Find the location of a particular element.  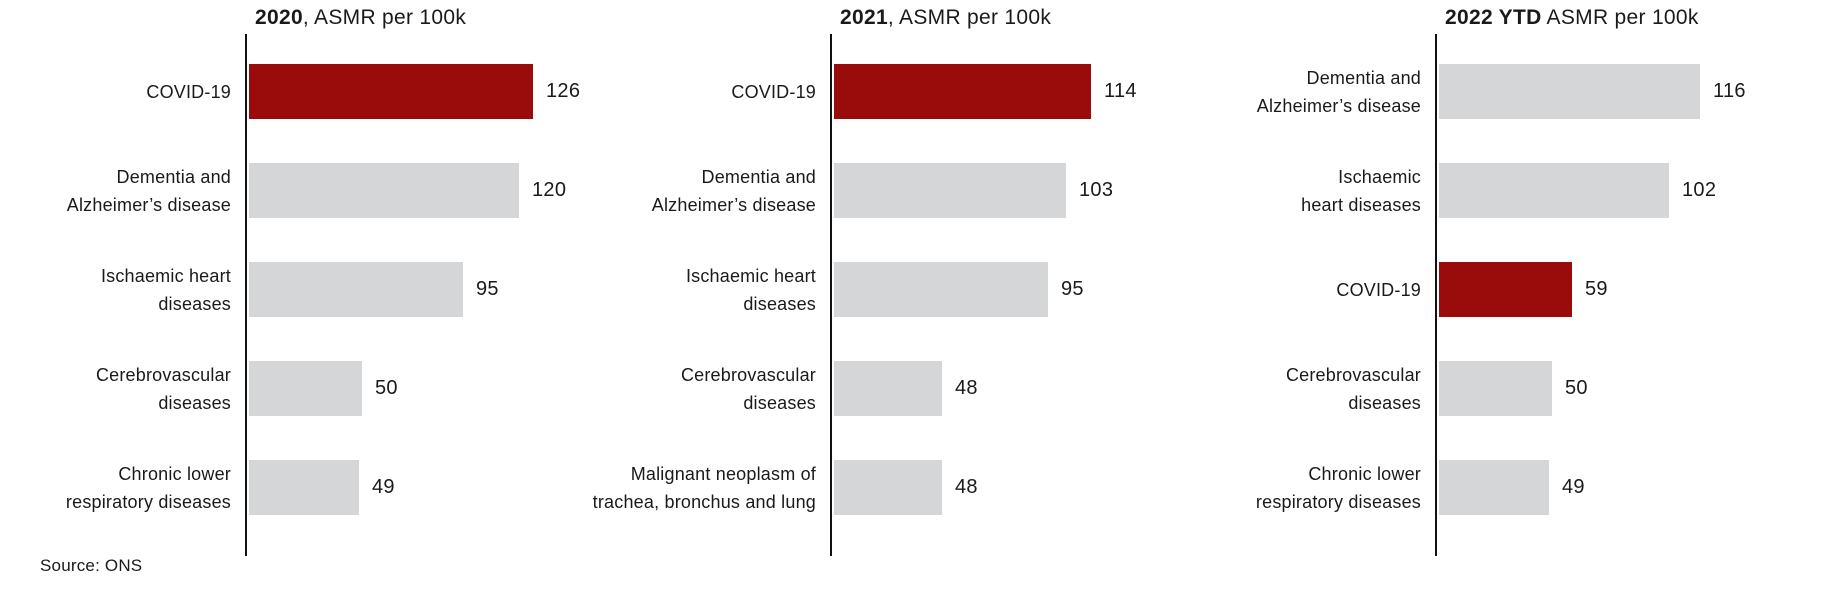

plot-area: 126 is located at coordinates (417, 91).